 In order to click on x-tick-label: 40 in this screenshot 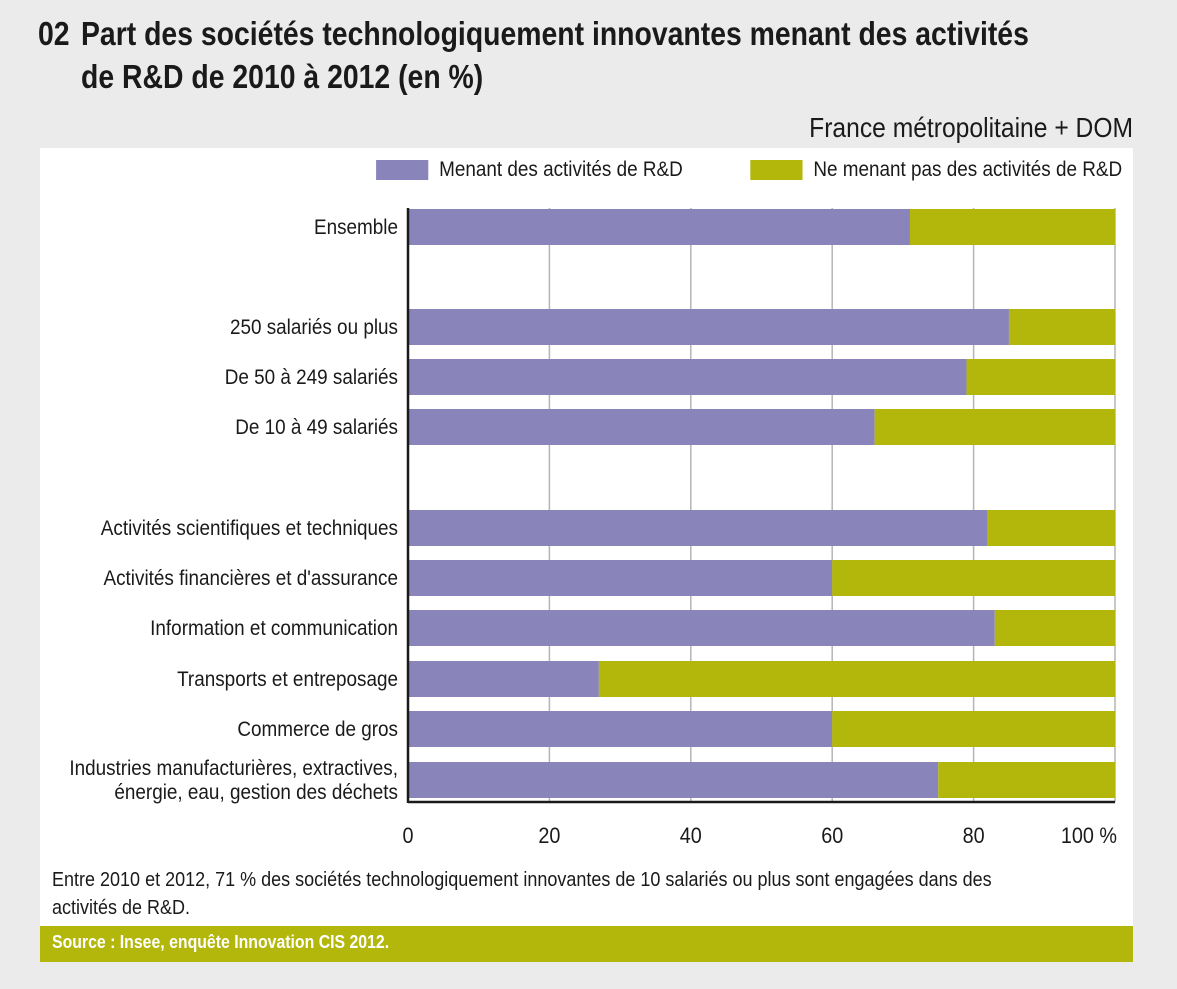, I will do `click(691, 836)`.